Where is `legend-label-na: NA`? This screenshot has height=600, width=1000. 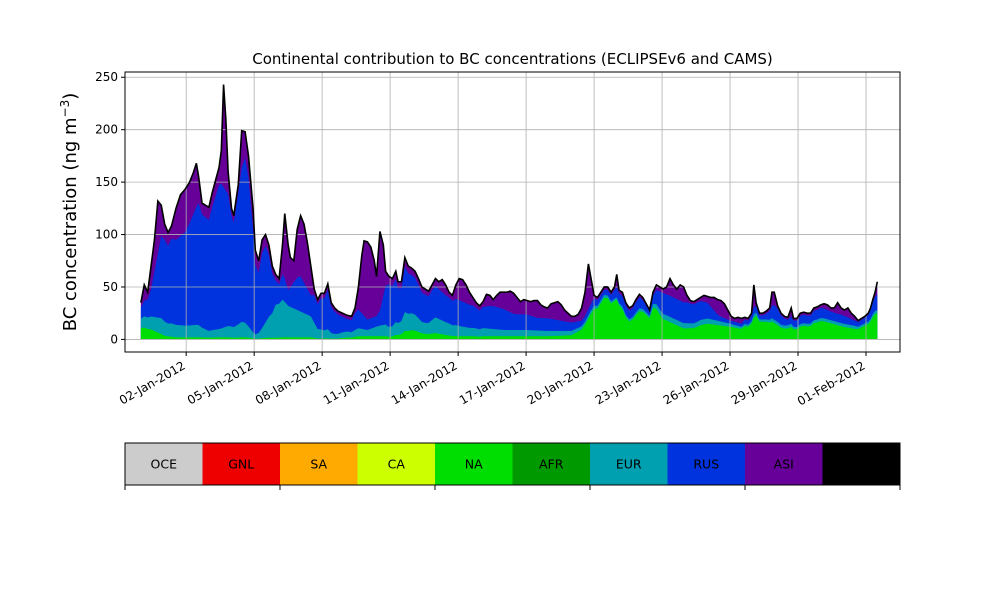
legend-label-na: NA is located at coordinates (474, 464).